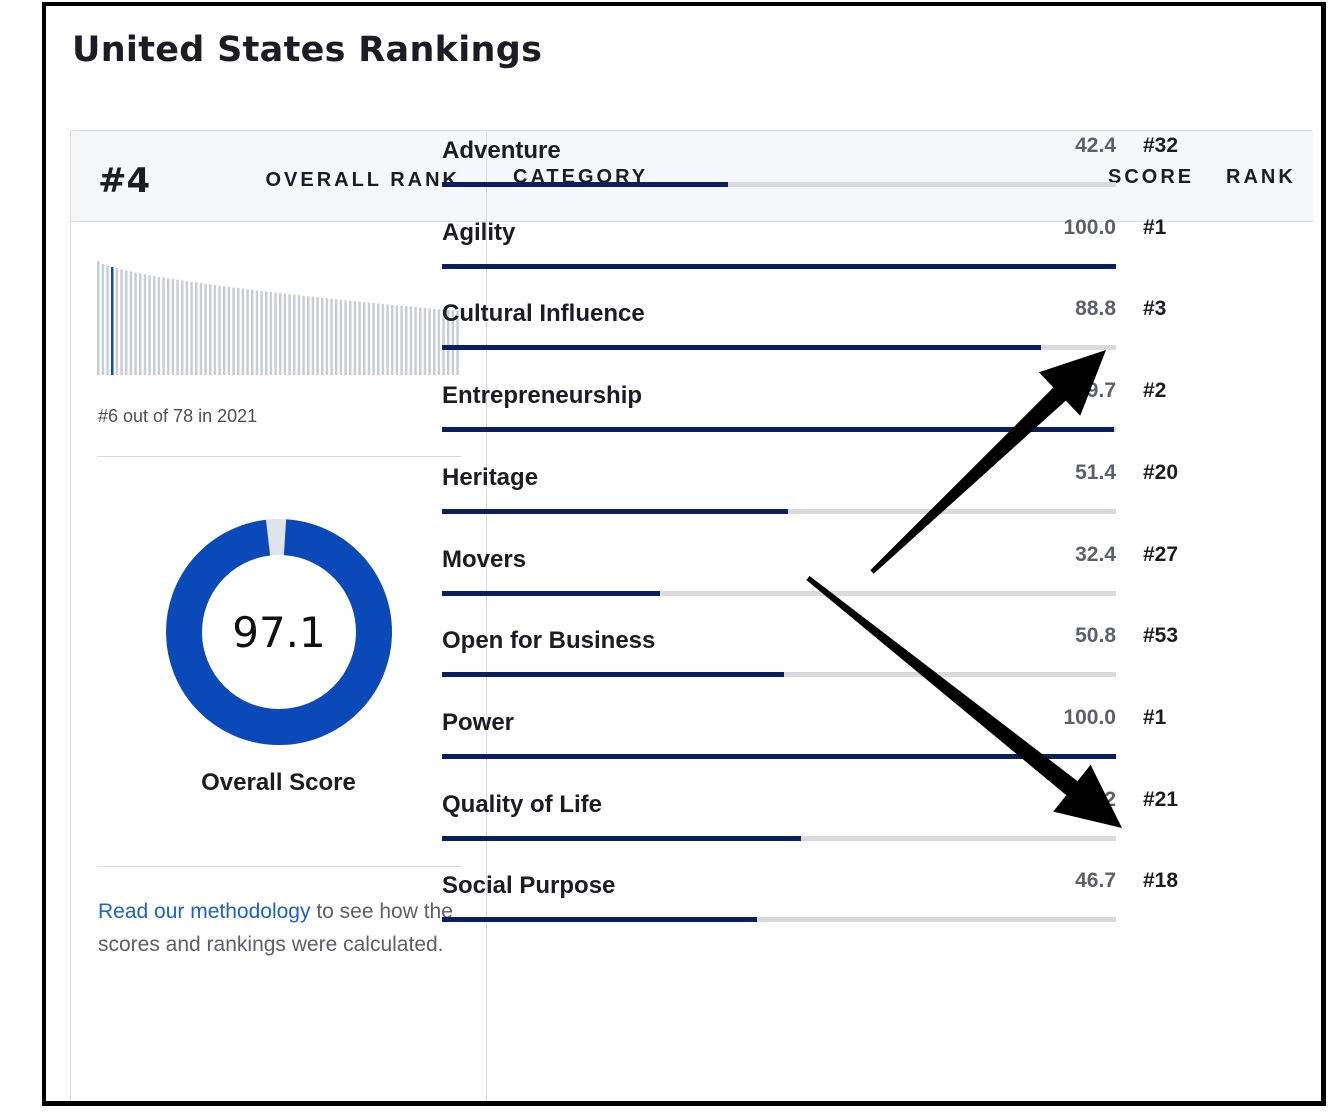 The image size is (1328, 1118). What do you see at coordinates (900, 176) in the screenshot?
I see `category-table-header: CATEGORY SCORE RANK` at bounding box center [900, 176].